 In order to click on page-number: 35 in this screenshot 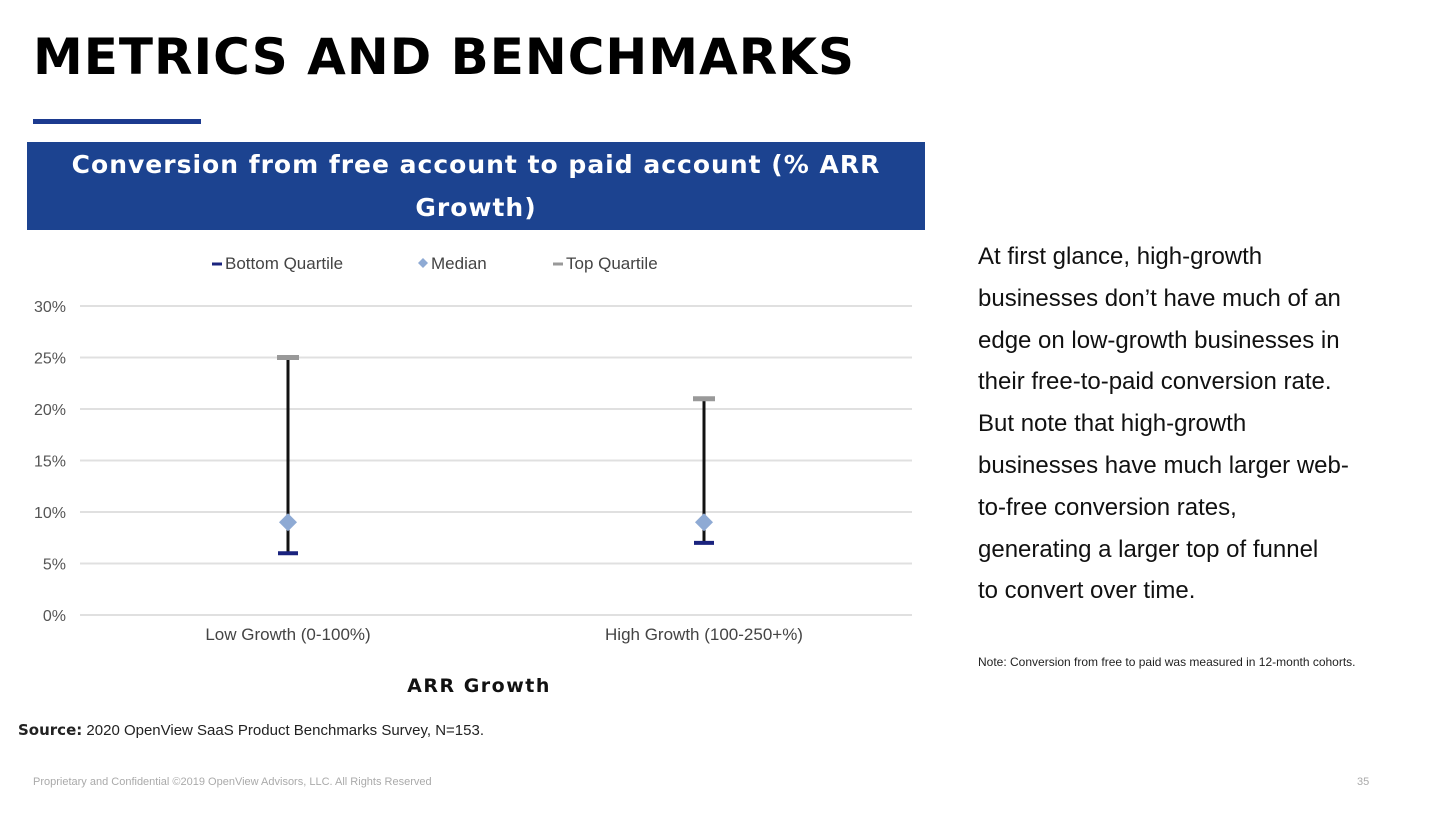, I will do `click(1363, 782)`.